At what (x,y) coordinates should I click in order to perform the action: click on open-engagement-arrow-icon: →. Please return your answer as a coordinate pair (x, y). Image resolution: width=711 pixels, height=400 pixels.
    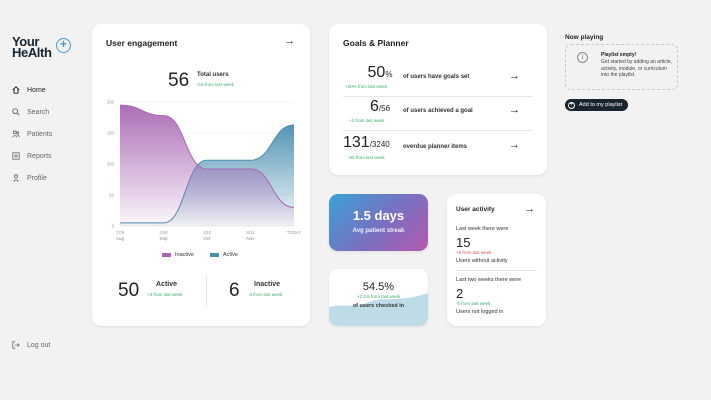
    Looking at the image, I should click on (289, 41).